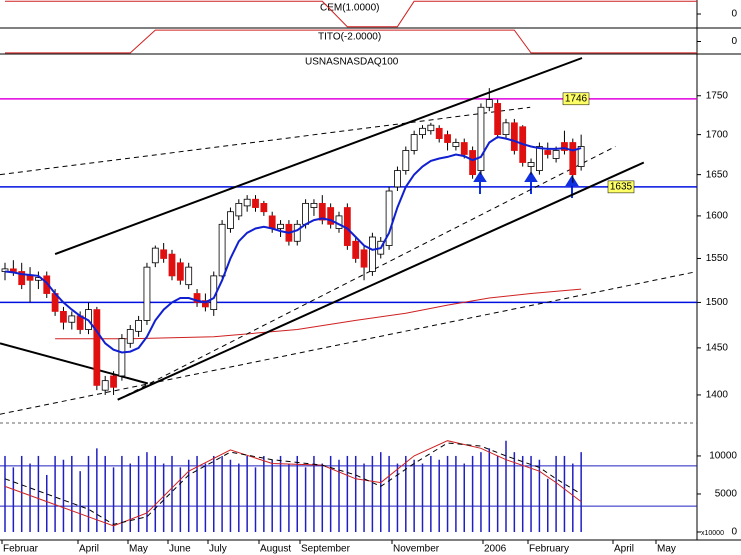 This screenshot has width=741, height=555. Describe the element at coordinates (726, 494) in the screenshot. I see `y-tick-label: 5000` at that location.